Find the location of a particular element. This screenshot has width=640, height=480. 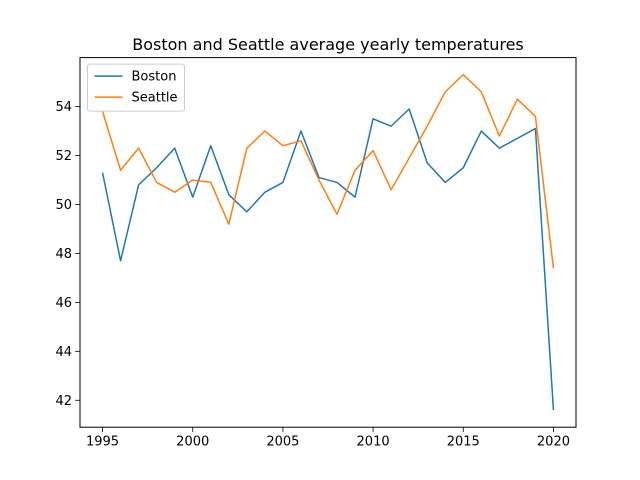

y-tick-label: 48 is located at coordinates (63, 254).